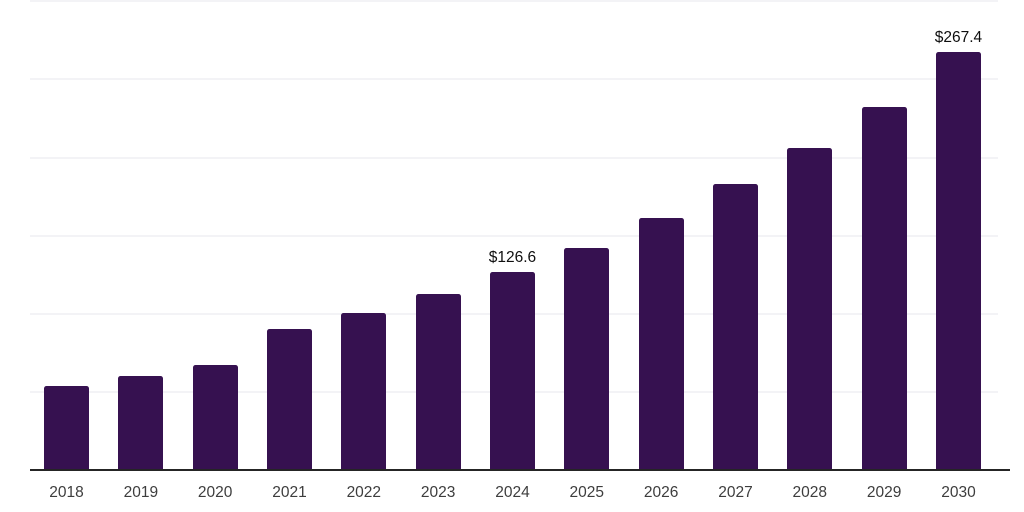 This screenshot has height=512, width=1024. Describe the element at coordinates (587, 358) in the screenshot. I see `bar-2025` at that location.